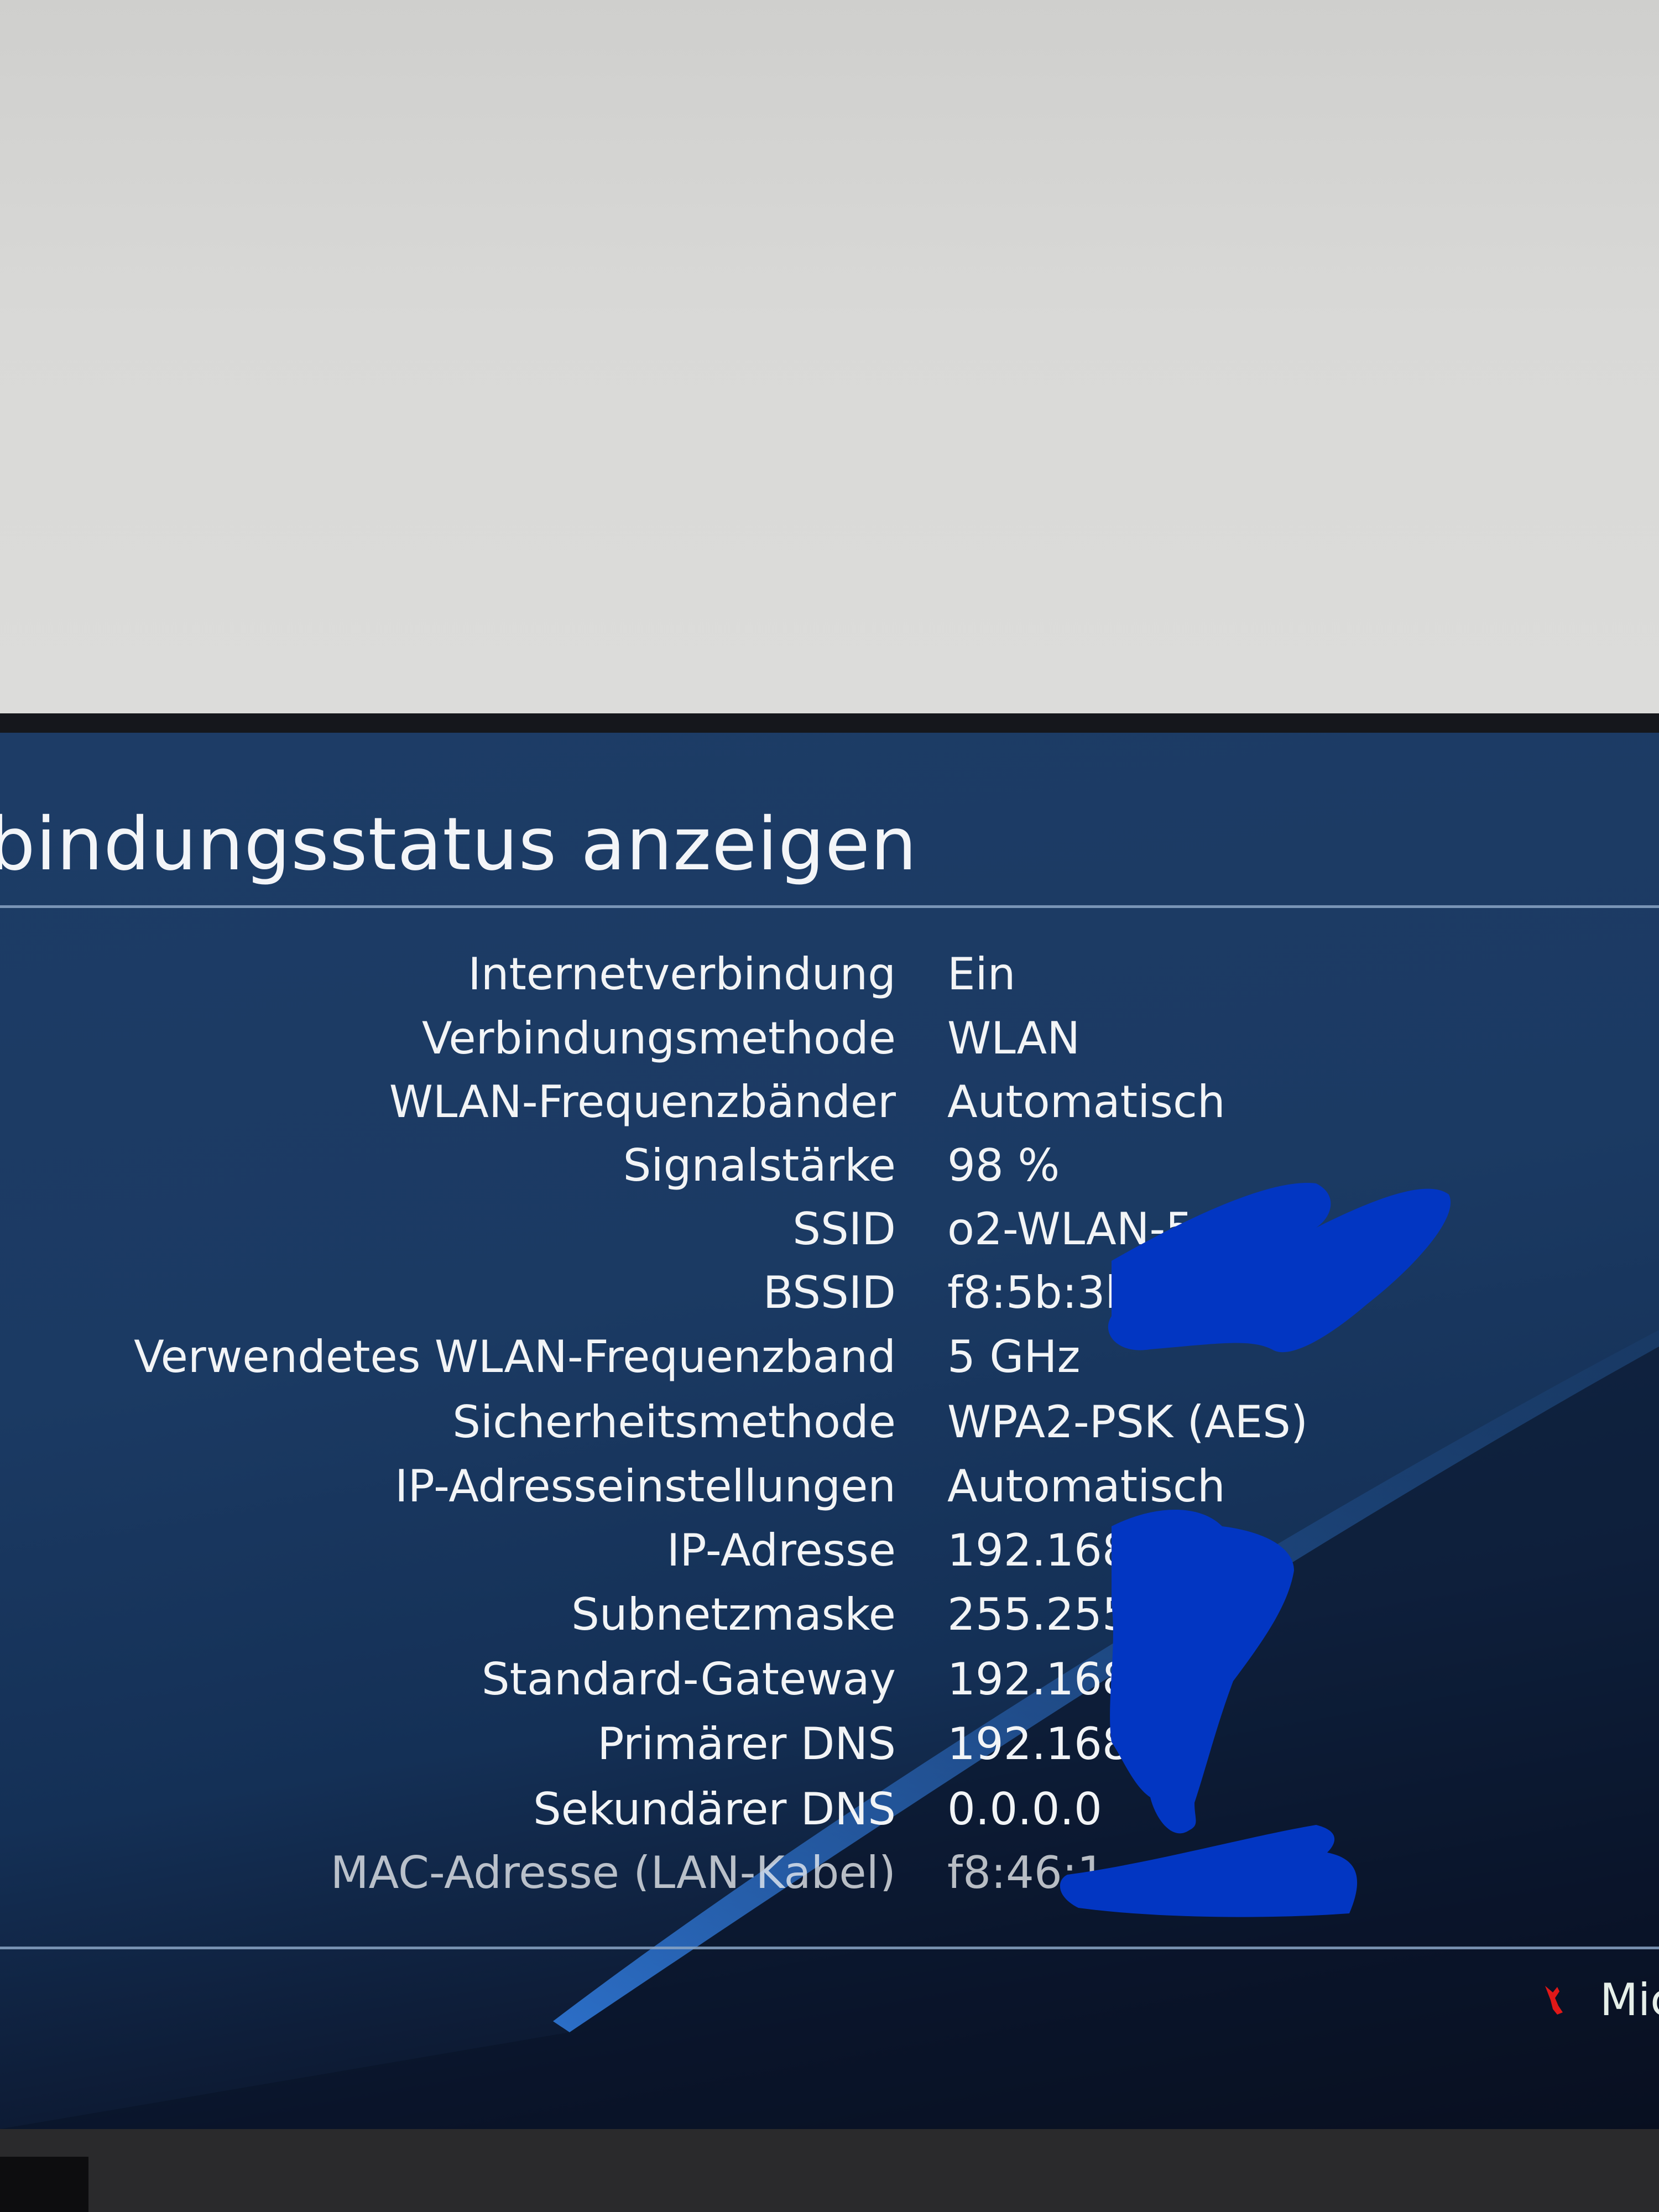  What do you see at coordinates (1127, 1422) in the screenshot?
I see `row-value: WPA2-PSK (AES)` at bounding box center [1127, 1422].